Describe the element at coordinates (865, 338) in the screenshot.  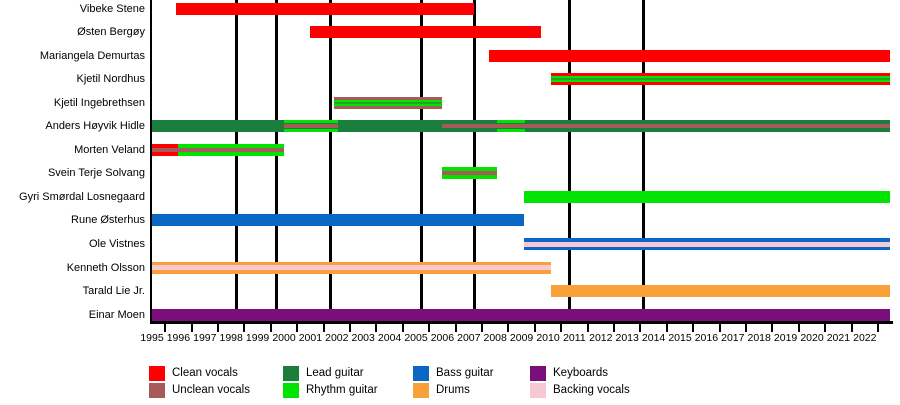
I see `year-label: 2022` at that location.